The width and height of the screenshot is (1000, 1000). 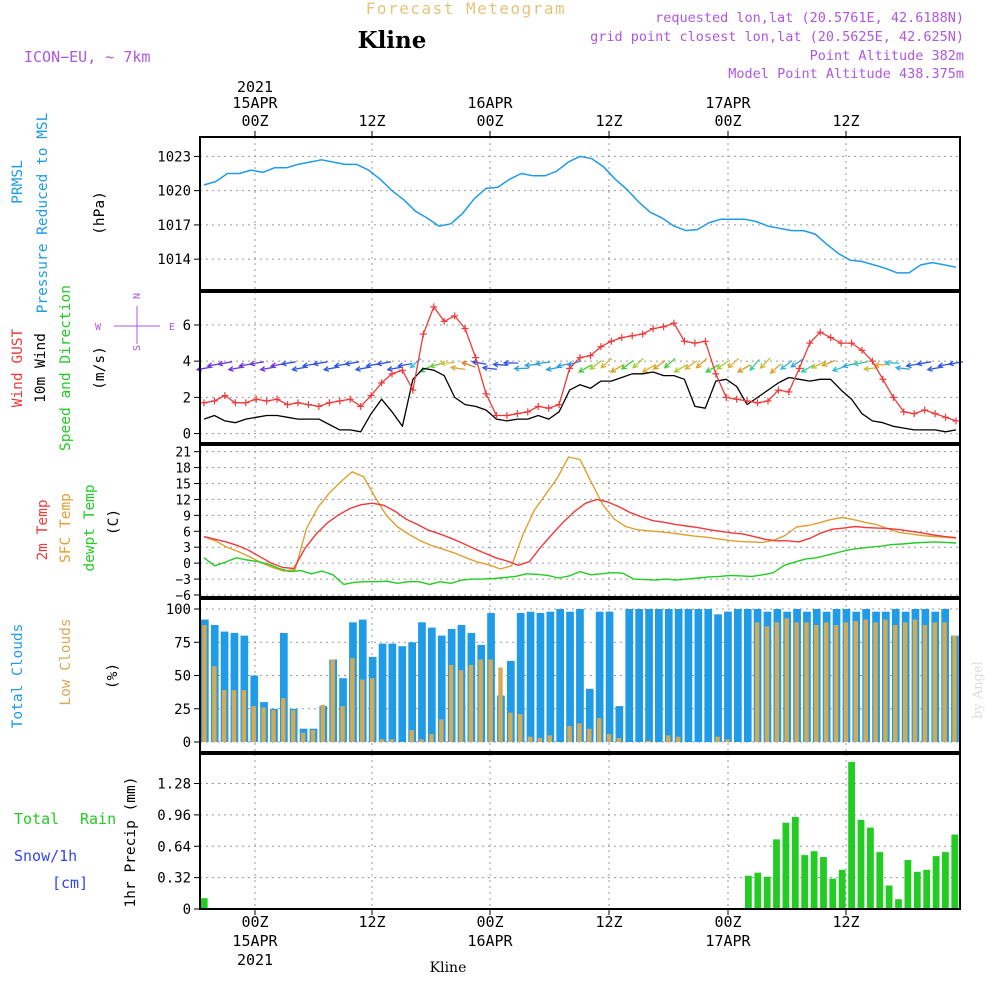 What do you see at coordinates (255, 87) in the screenshot?
I see `top-year-label: 2021` at bounding box center [255, 87].